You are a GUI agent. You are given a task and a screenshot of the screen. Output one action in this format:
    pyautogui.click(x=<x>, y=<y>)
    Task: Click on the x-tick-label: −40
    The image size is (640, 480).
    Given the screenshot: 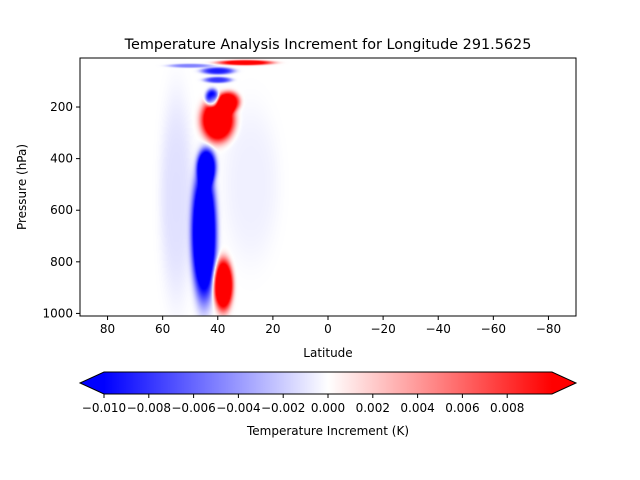 What is the action you would take?
    pyautogui.click(x=438, y=329)
    